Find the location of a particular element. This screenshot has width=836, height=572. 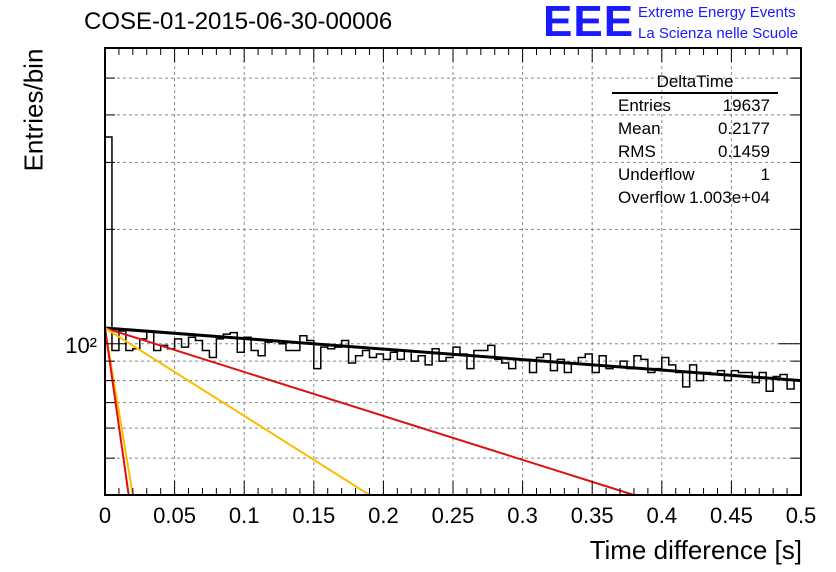

x-tick-label: 0.5 is located at coordinates (801, 515).